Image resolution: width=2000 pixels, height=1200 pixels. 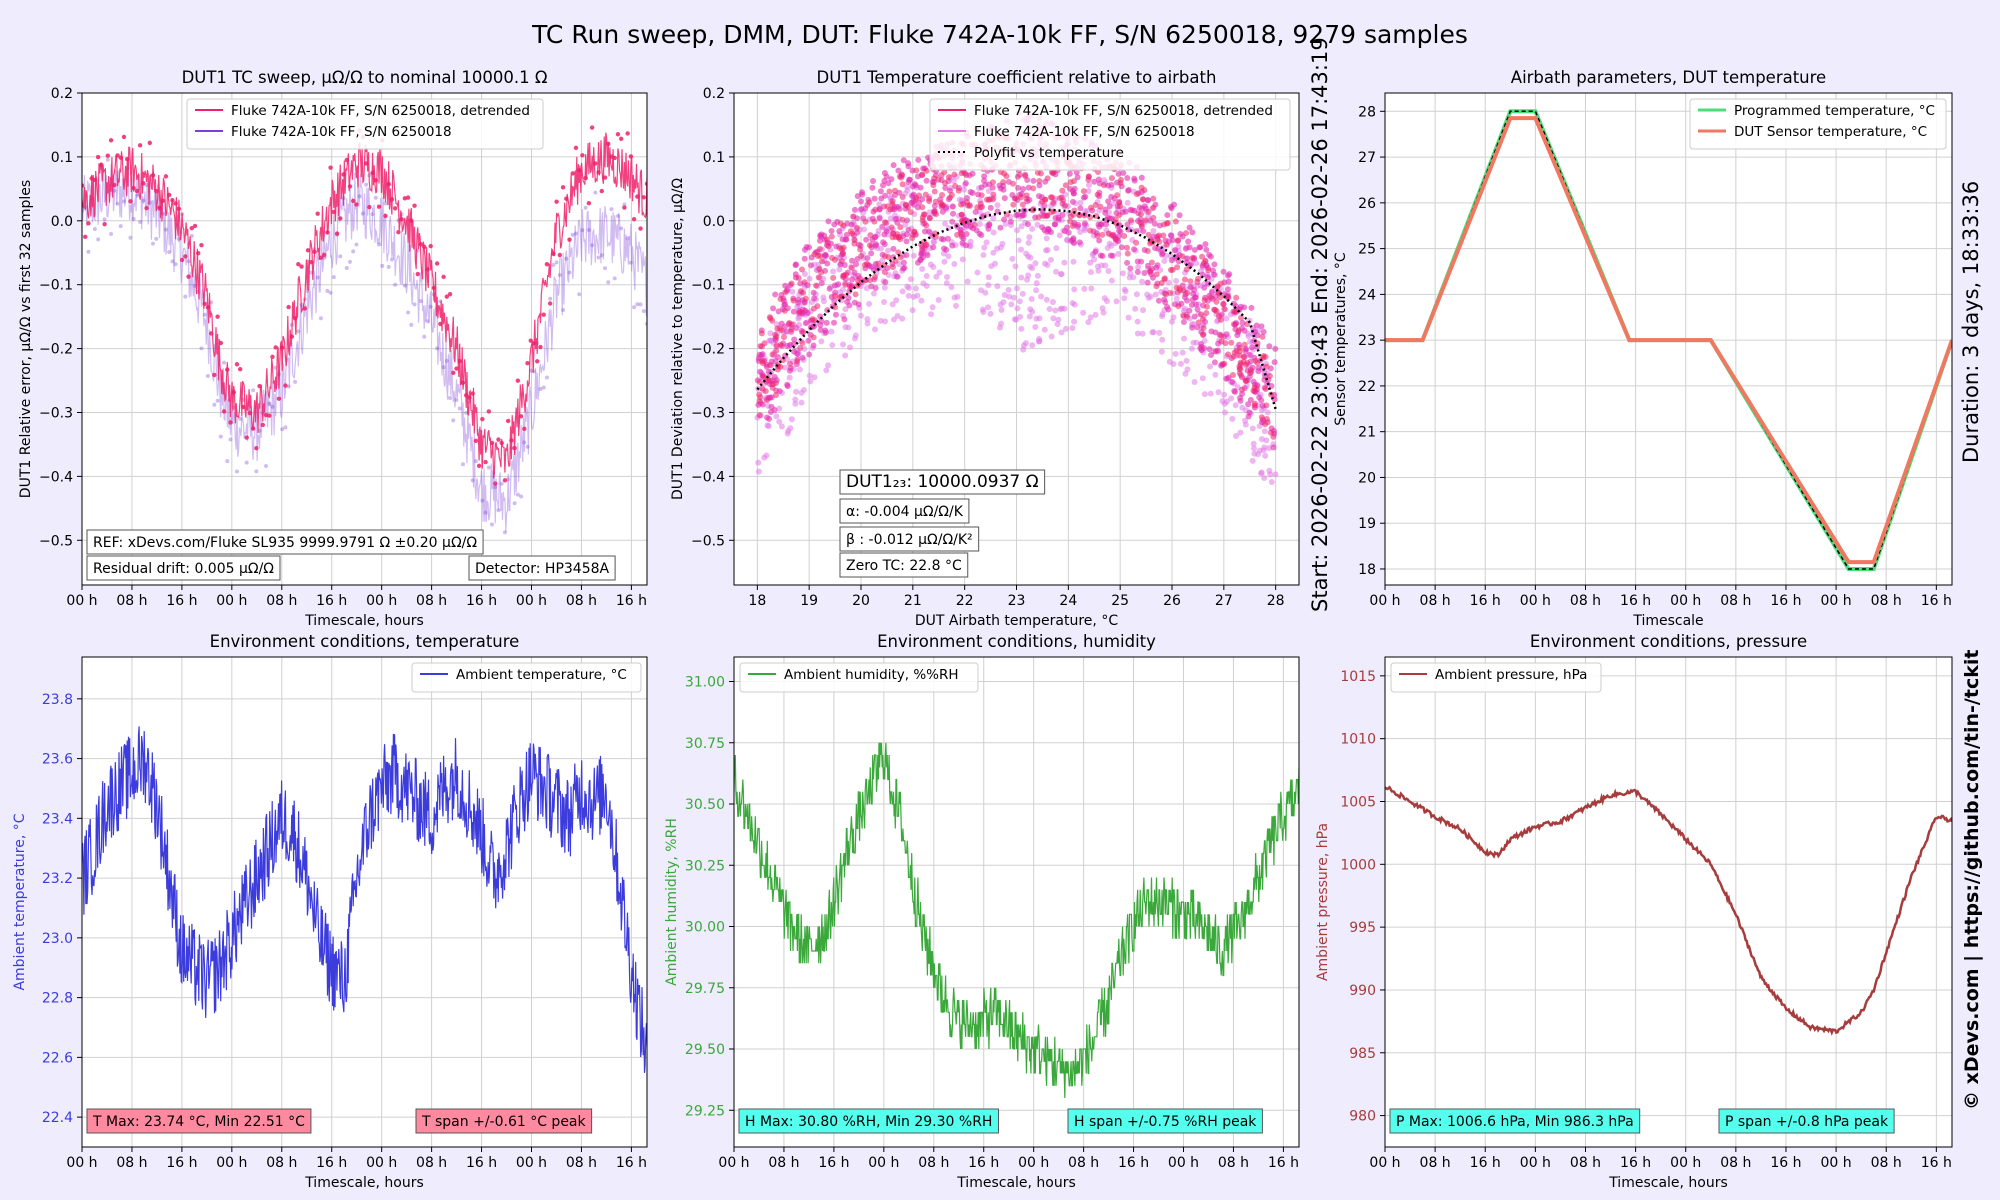 I want to click on legend-label: Fluke 742A-10k FF, S/N 6250018, so click(x=1084, y=132).